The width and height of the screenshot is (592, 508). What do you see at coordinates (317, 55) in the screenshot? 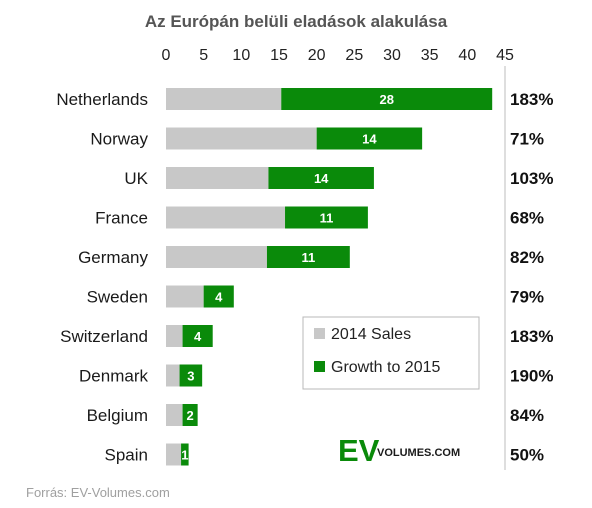
I see `x-tick-label: 20` at bounding box center [317, 55].